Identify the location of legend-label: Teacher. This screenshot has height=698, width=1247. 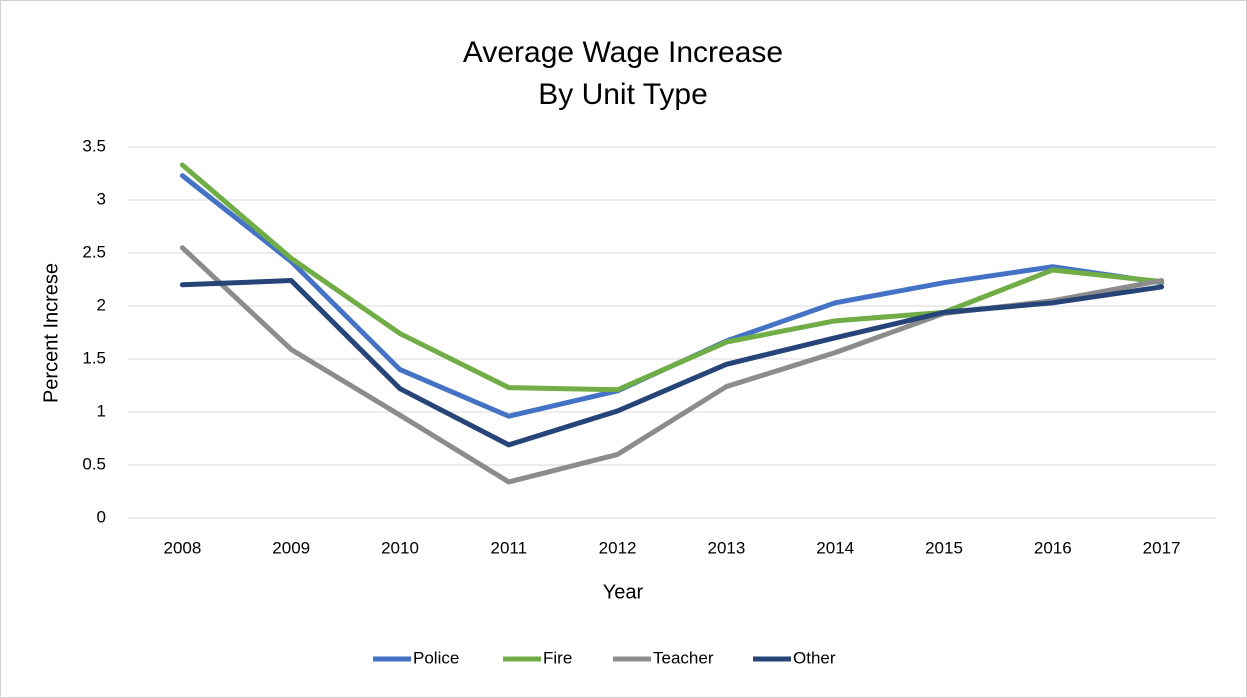
(683, 657).